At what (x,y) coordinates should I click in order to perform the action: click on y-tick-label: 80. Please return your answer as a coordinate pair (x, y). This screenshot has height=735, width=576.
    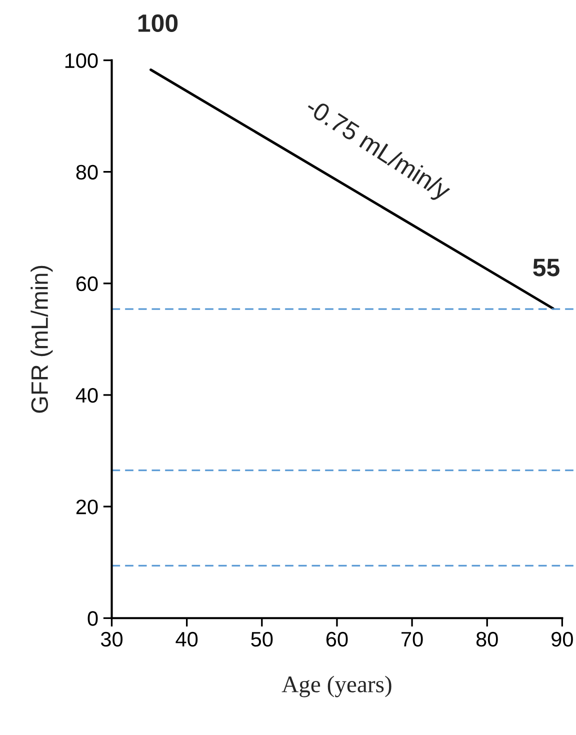
    Looking at the image, I should click on (87, 172).